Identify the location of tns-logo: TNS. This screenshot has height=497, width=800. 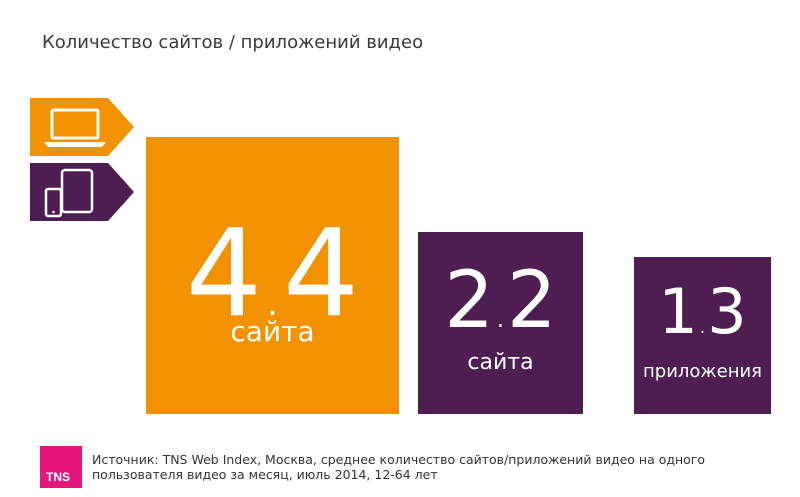
(61, 467).